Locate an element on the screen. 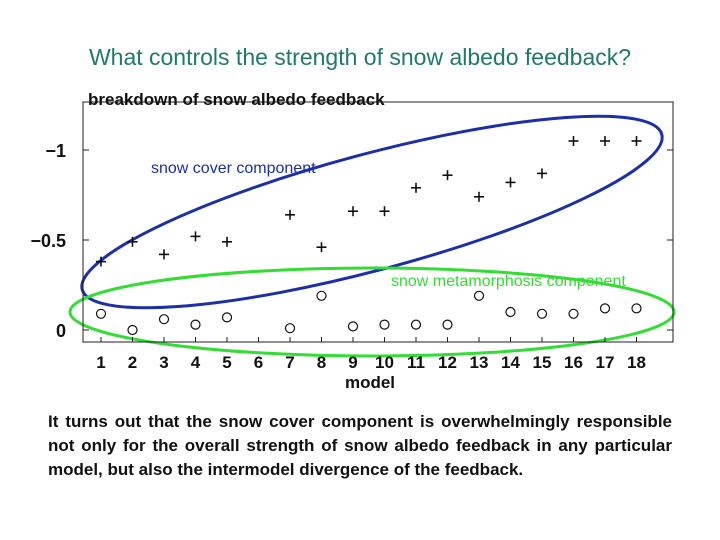  x-tick-label: 7 is located at coordinates (289, 362).